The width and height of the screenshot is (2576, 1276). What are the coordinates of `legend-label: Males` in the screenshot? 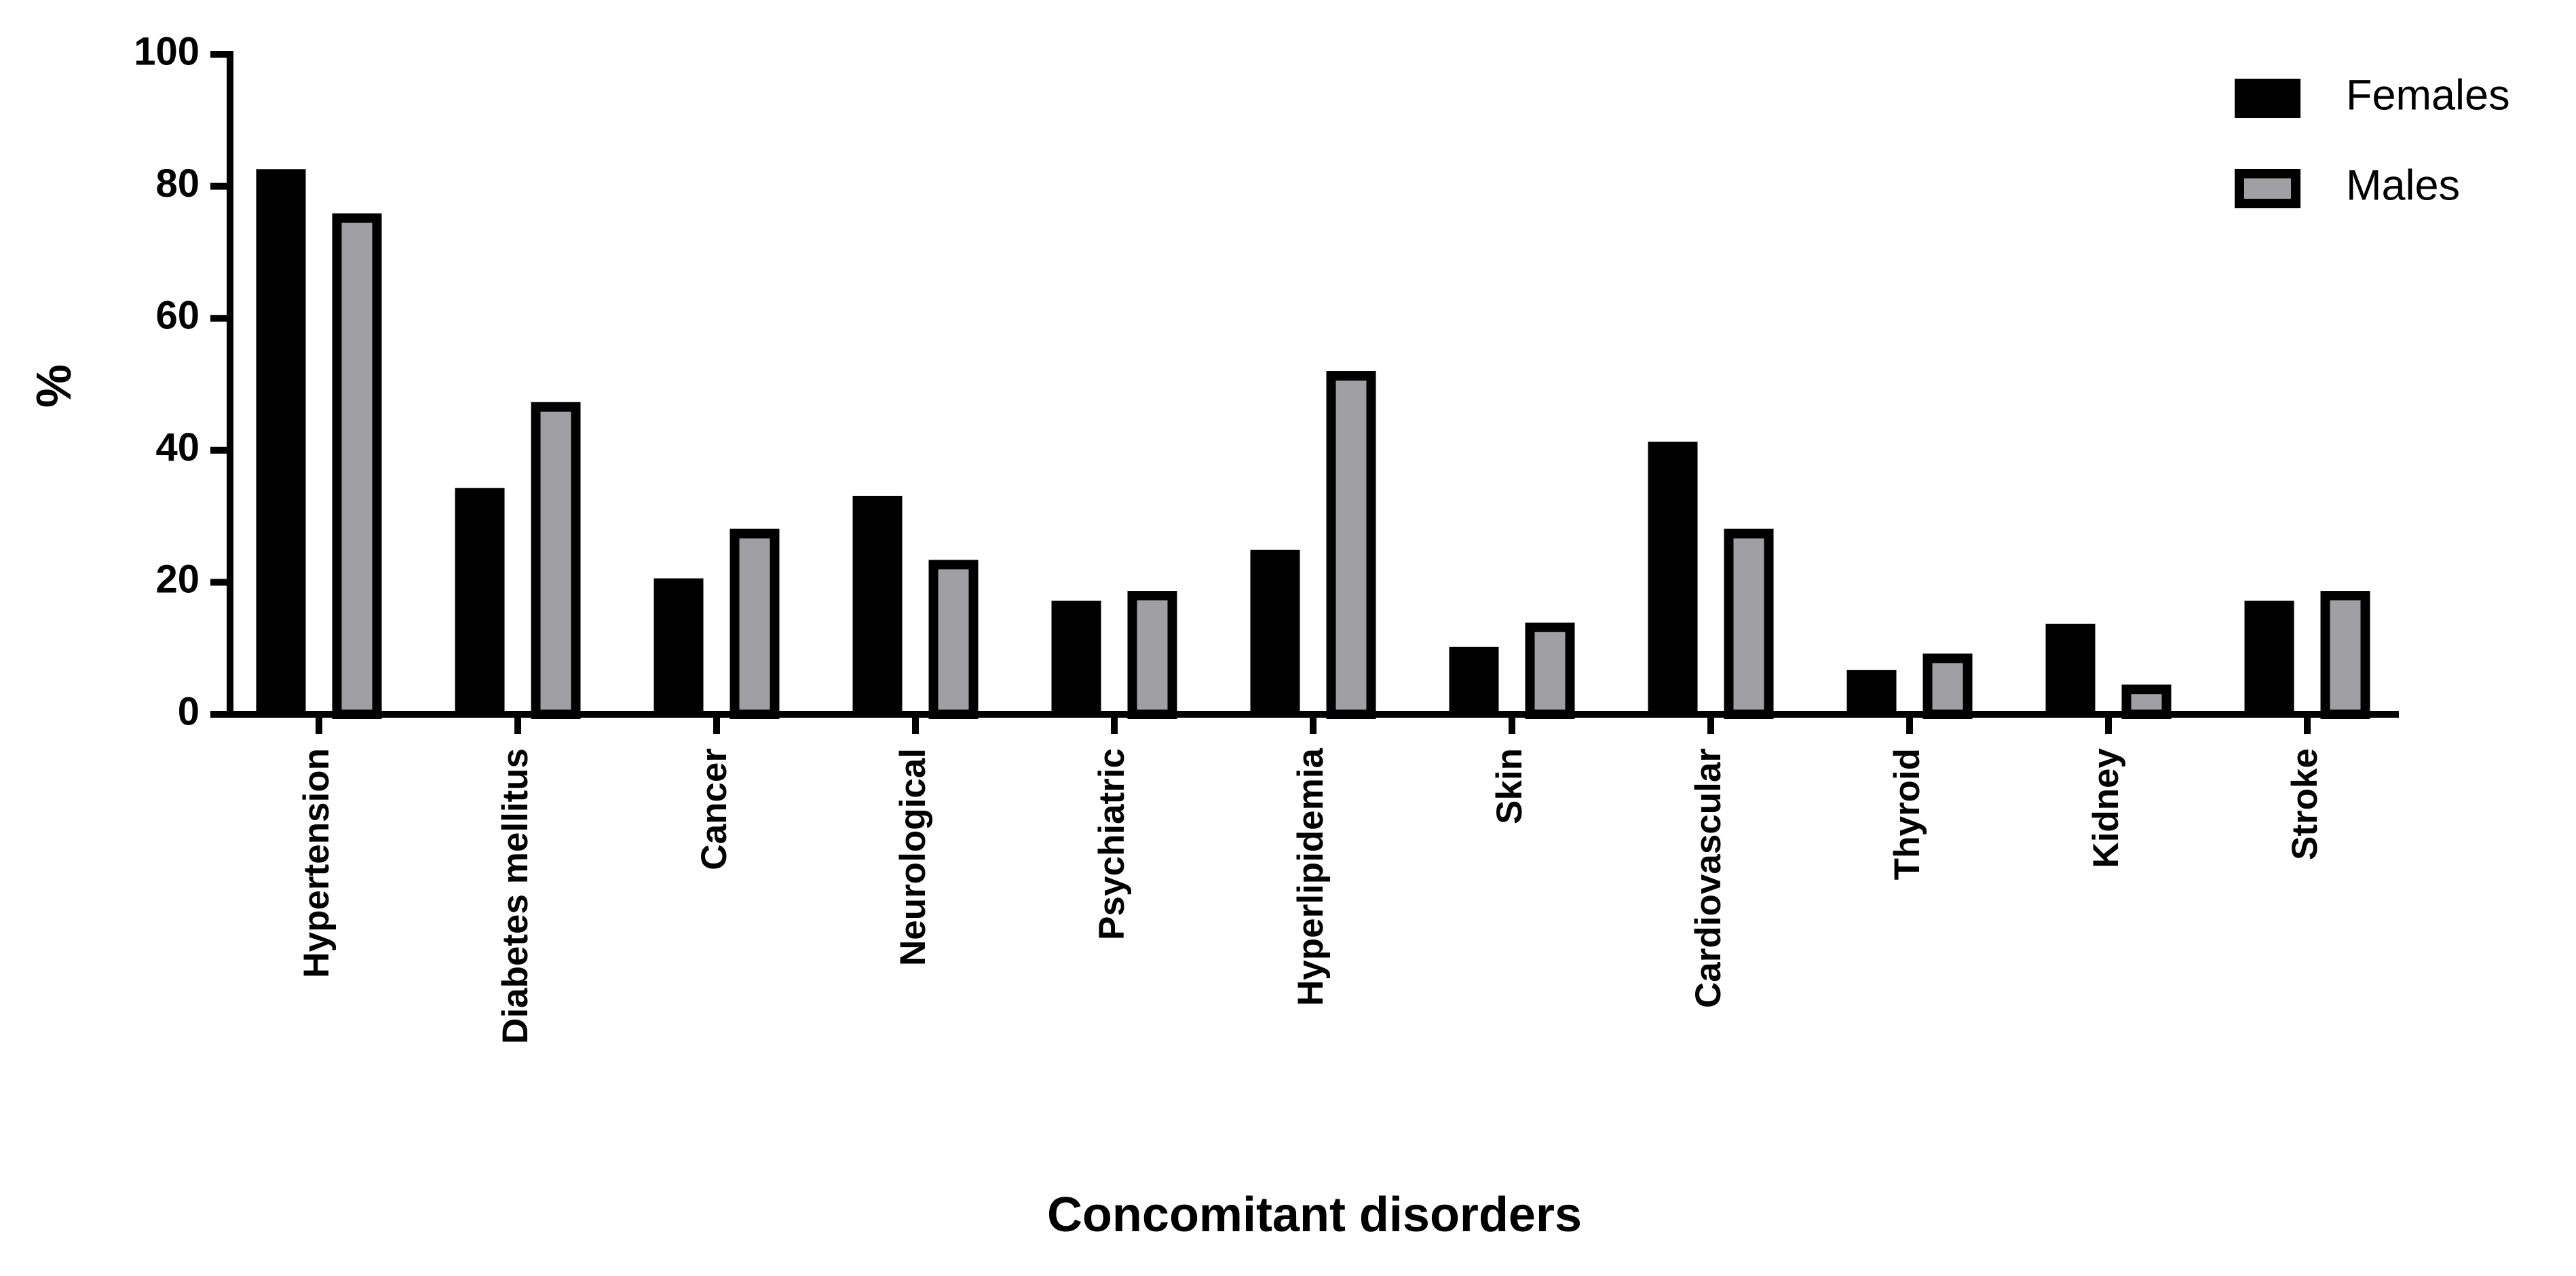 It's located at (2403, 186).